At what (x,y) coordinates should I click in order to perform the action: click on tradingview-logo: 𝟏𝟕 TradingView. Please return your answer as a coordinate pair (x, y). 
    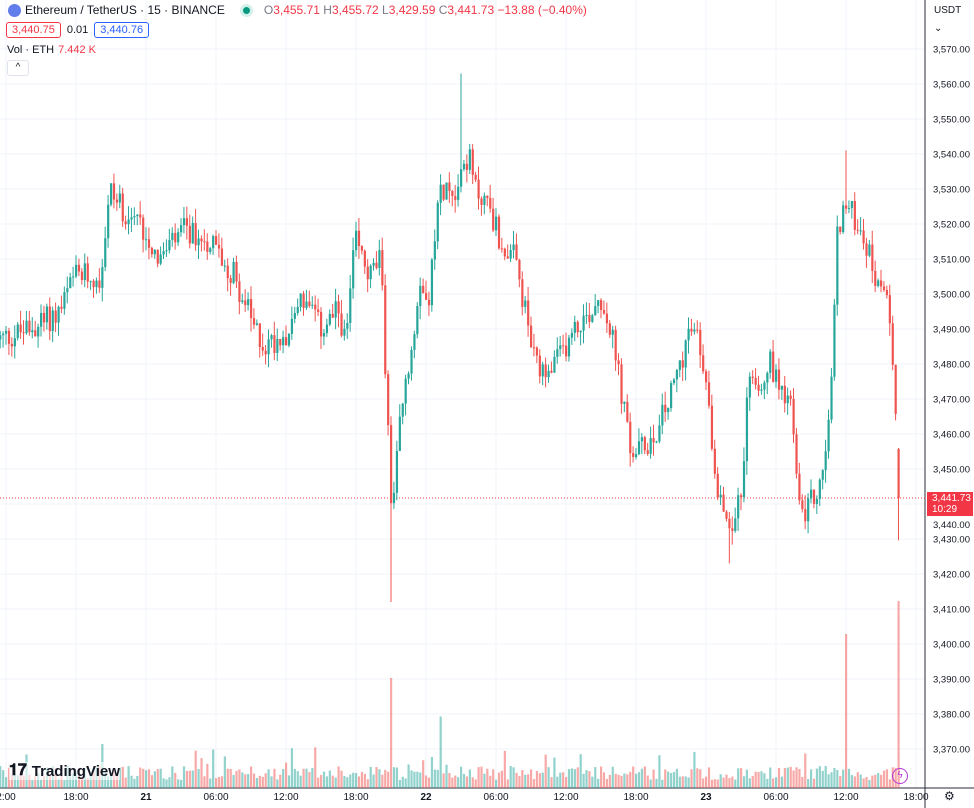
    Looking at the image, I should click on (64, 771).